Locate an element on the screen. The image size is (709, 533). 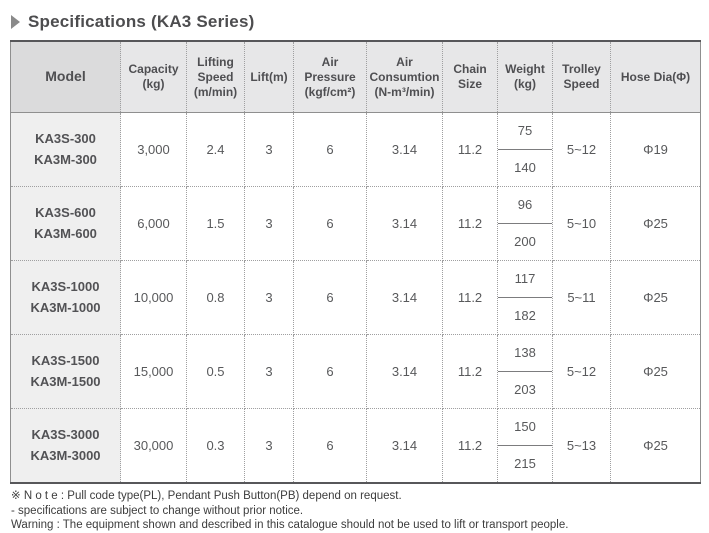
weight-upper-value: 150 is located at coordinates (525, 427).